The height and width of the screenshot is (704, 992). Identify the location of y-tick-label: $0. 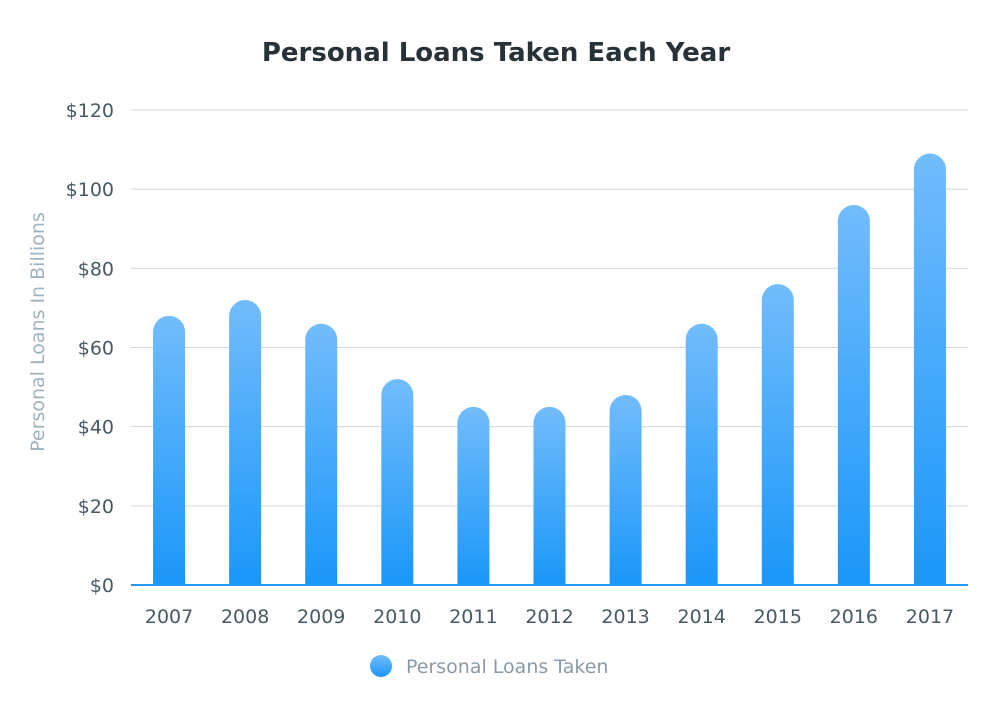
(102, 586).